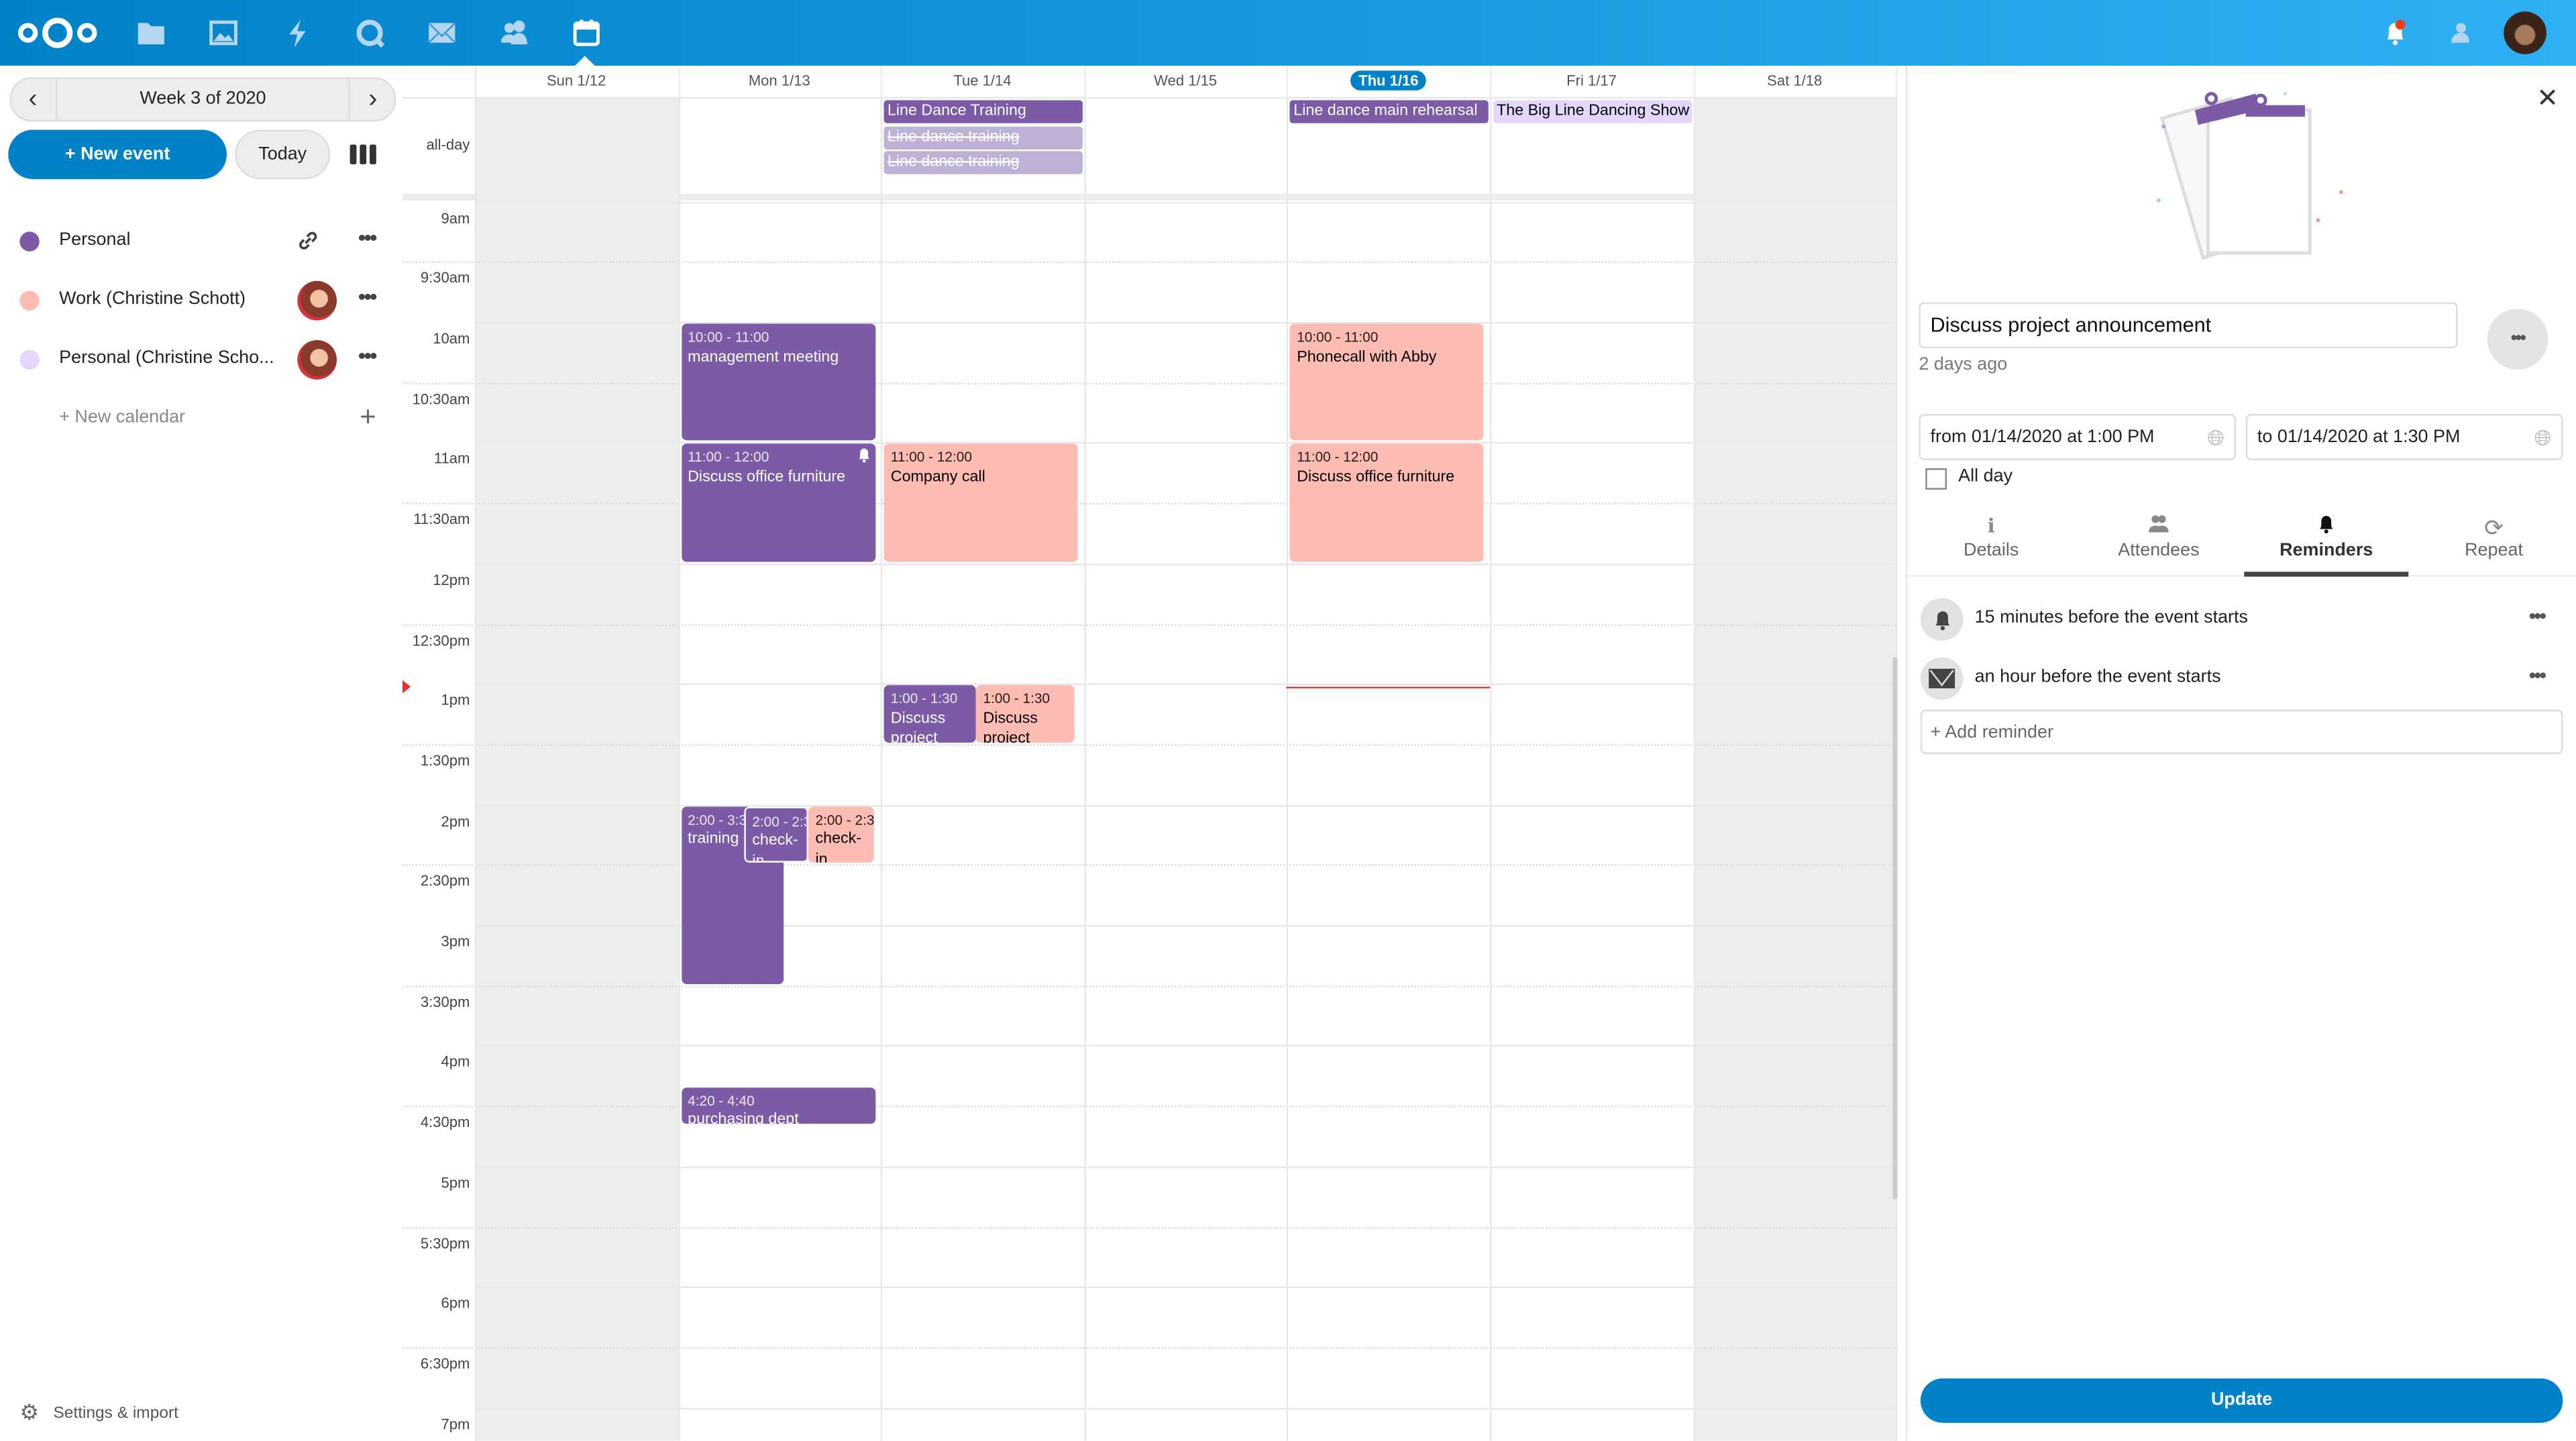 This screenshot has width=2576, height=1441. Describe the element at coordinates (983, 81) in the screenshot. I see `day-header: Tue 1/14` at that location.